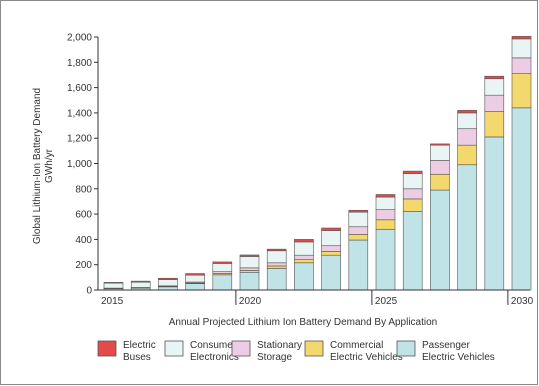 Image resolution: width=539 pixels, height=386 pixels. Describe the element at coordinates (79, 63) in the screenshot. I see `y-tick-label: 1,800` at that location.